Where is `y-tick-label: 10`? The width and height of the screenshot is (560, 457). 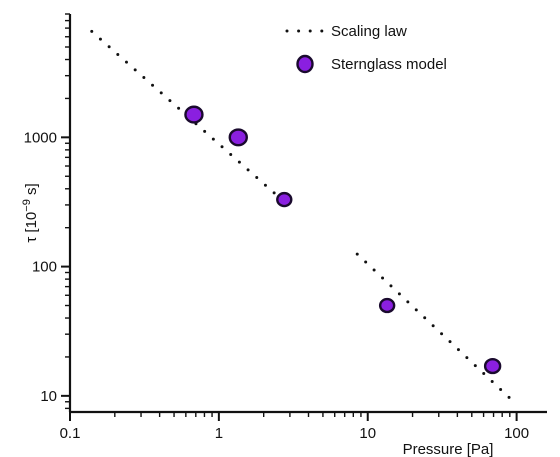
y-tick-label: 10 is located at coordinates (48, 396).